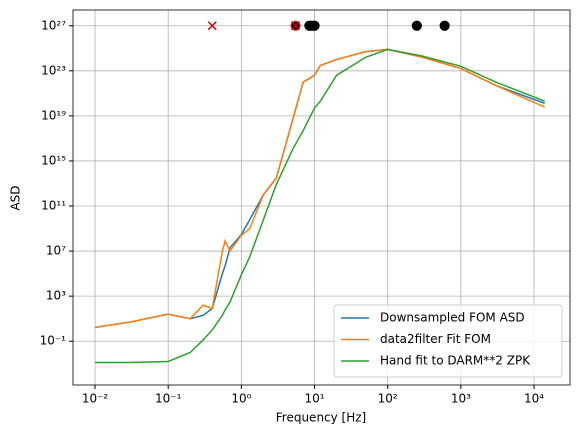  Describe the element at coordinates (53, 160) in the screenshot. I see `y-tick-label: 10¹⁵` at that location.